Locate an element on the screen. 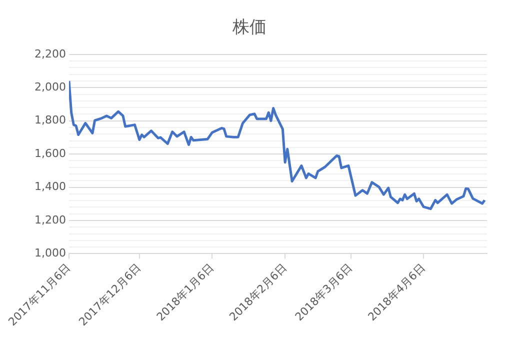 Image resolution: width=517 pixels, height=344 pixels. y-tick-label: 1,000 is located at coordinates (50, 253).